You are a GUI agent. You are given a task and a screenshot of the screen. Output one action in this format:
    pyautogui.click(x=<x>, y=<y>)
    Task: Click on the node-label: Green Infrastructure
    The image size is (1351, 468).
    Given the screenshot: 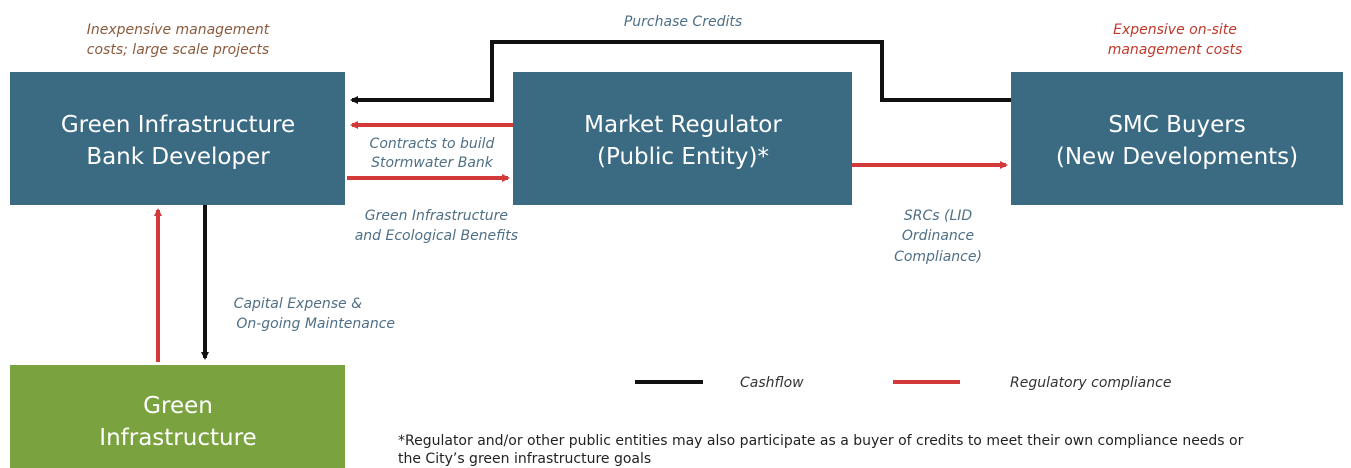 What is the action you would take?
    pyautogui.click(x=178, y=125)
    